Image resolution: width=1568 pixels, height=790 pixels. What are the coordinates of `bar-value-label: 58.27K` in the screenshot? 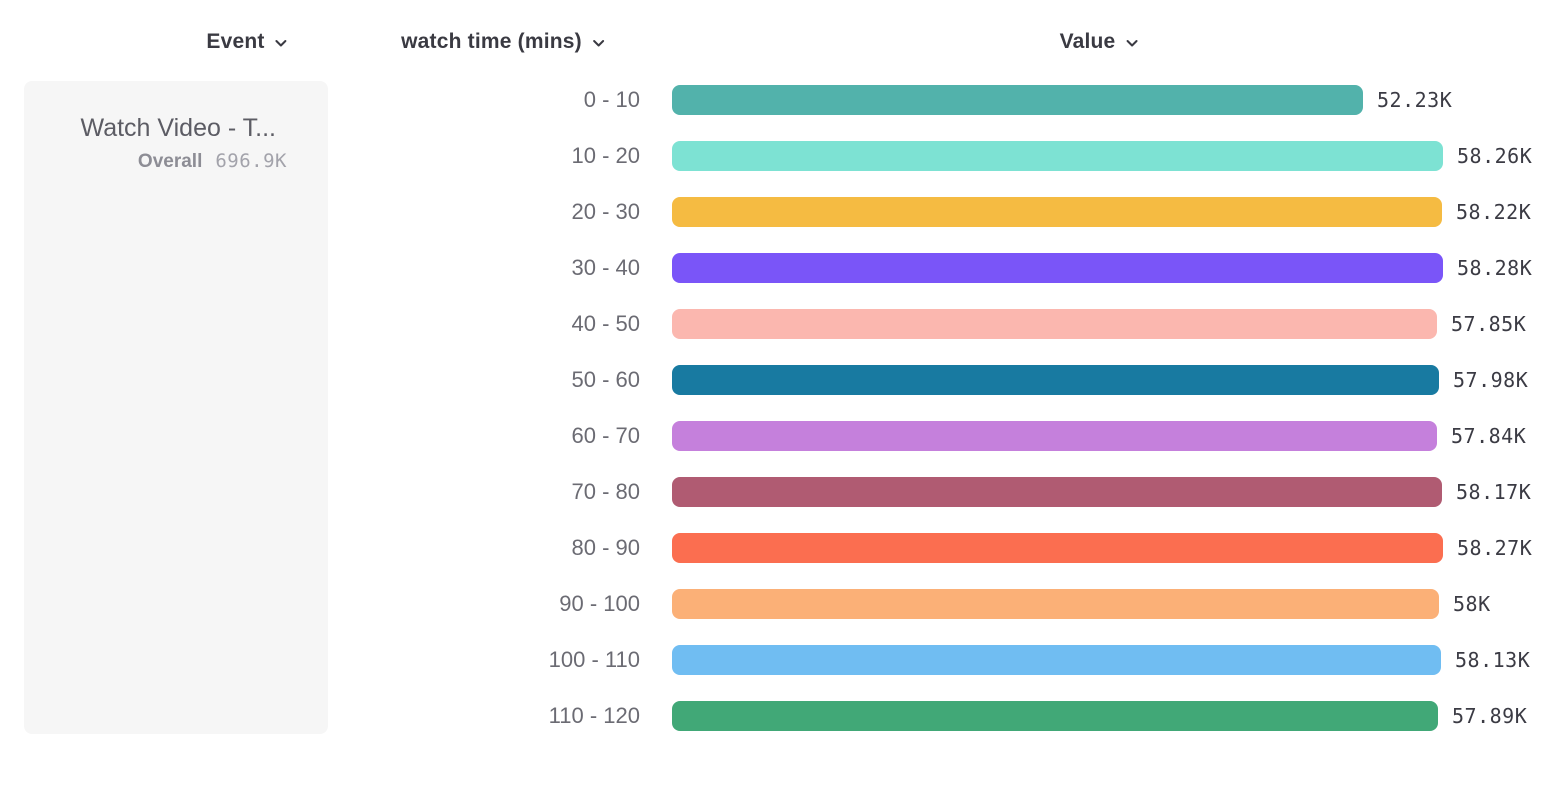 It's located at (1495, 548).